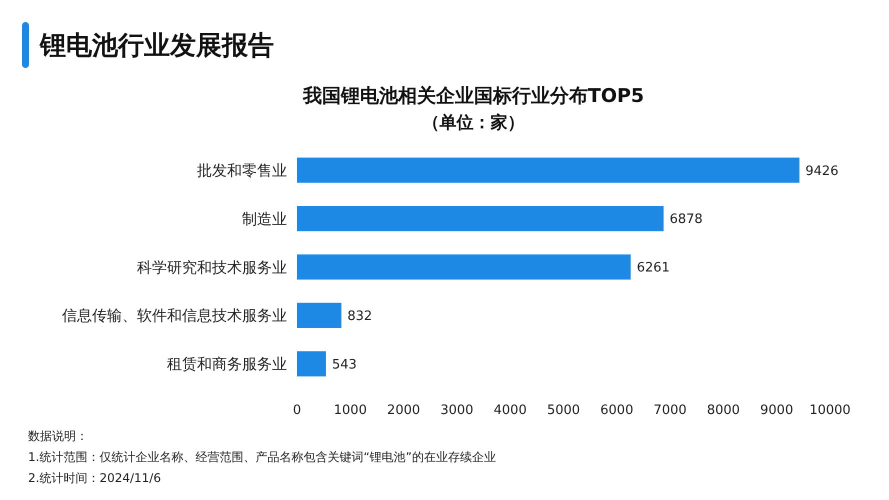 The width and height of the screenshot is (889, 500). Describe the element at coordinates (563, 410) in the screenshot. I see `x-tick-label: 5000` at that location.